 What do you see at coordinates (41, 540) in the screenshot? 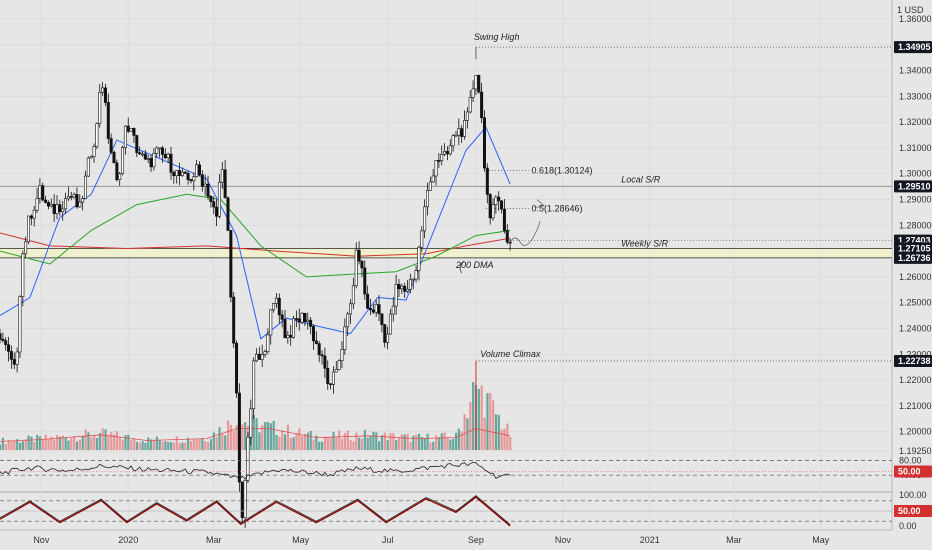
I see `time-tick-label: Nov` at bounding box center [41, 540].